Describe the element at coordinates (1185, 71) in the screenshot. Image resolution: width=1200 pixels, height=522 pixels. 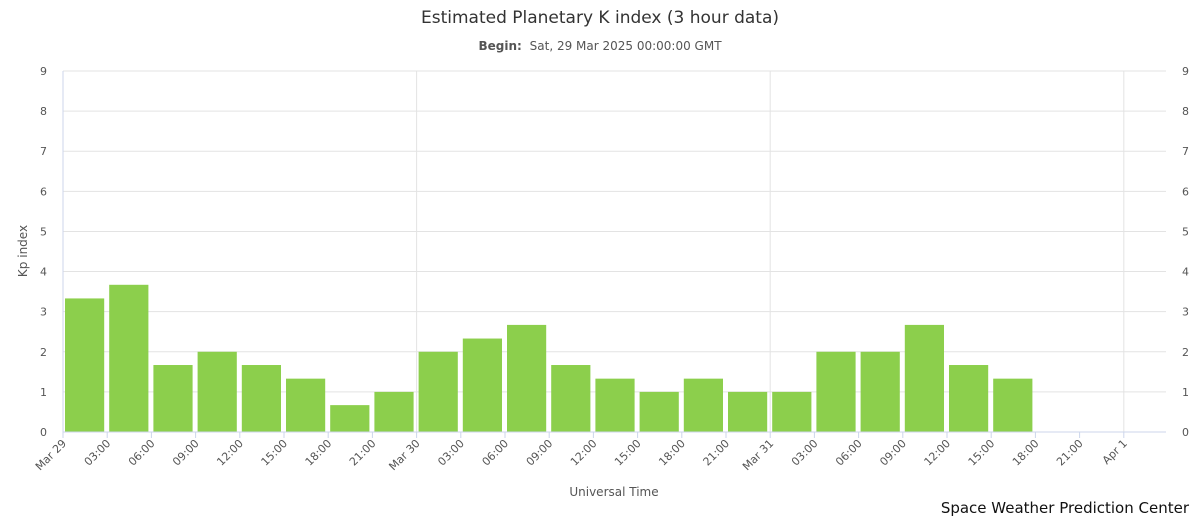
I see `y-tick-label-right: 9` at that location.